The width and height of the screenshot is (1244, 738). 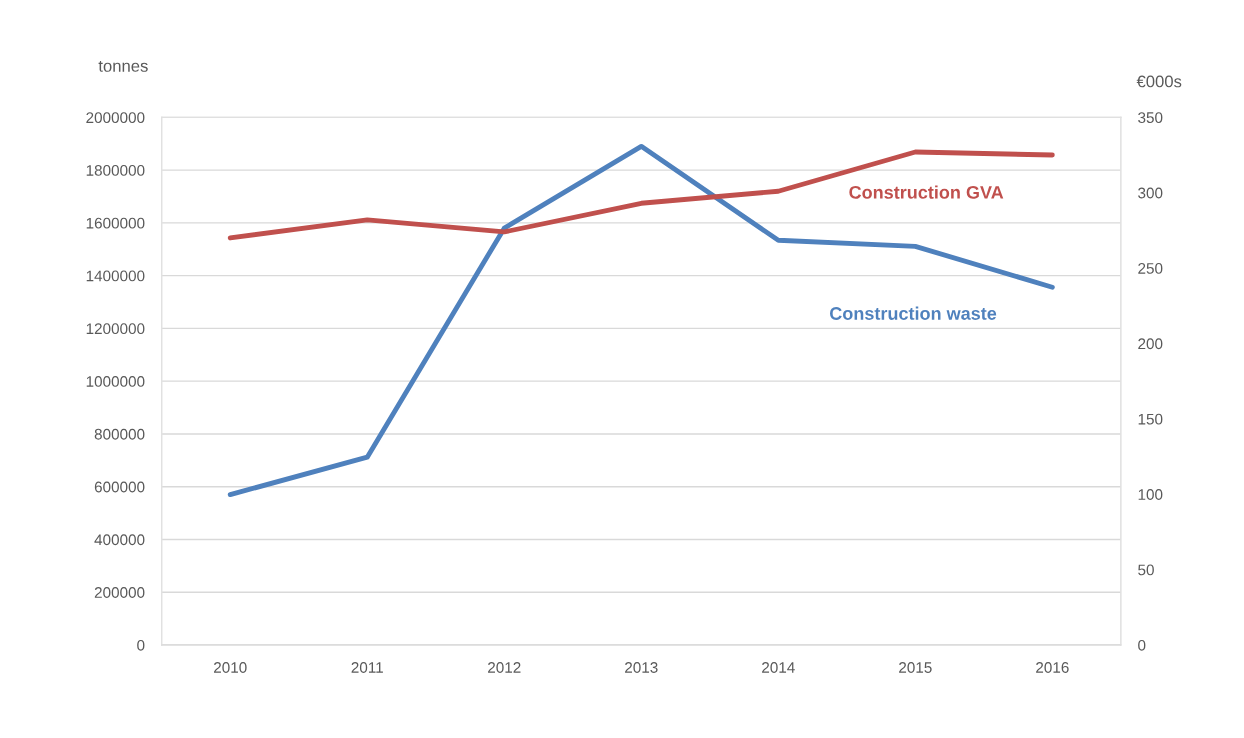 What do you see at coordinates (1150, 419) in the screenshot?
I see `y2-tick-label: 150` at bounding box center [1150, 419].